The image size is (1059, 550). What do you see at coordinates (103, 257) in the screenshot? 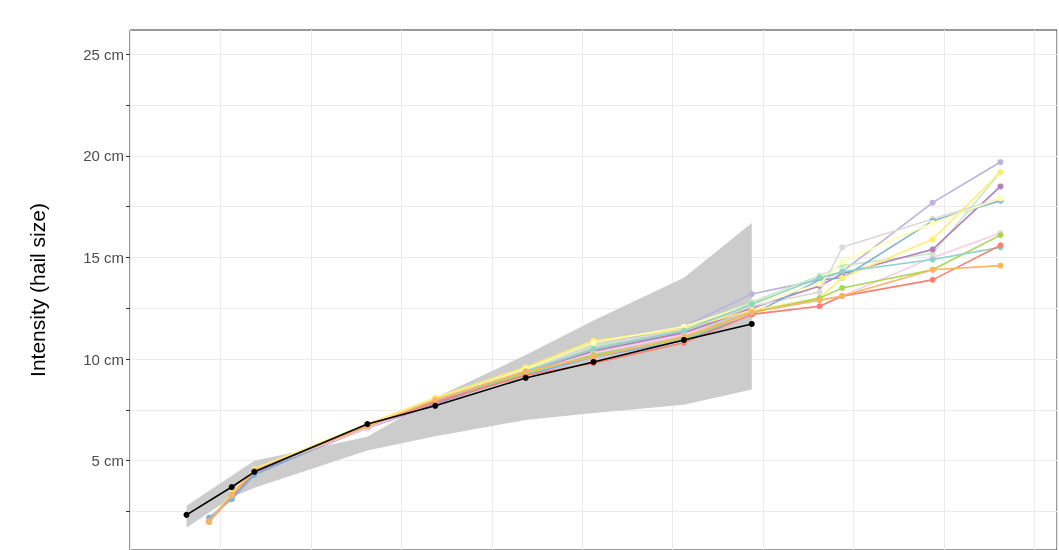
I see `y-tick-label: 15 cm` at bounding box center [103, 257].